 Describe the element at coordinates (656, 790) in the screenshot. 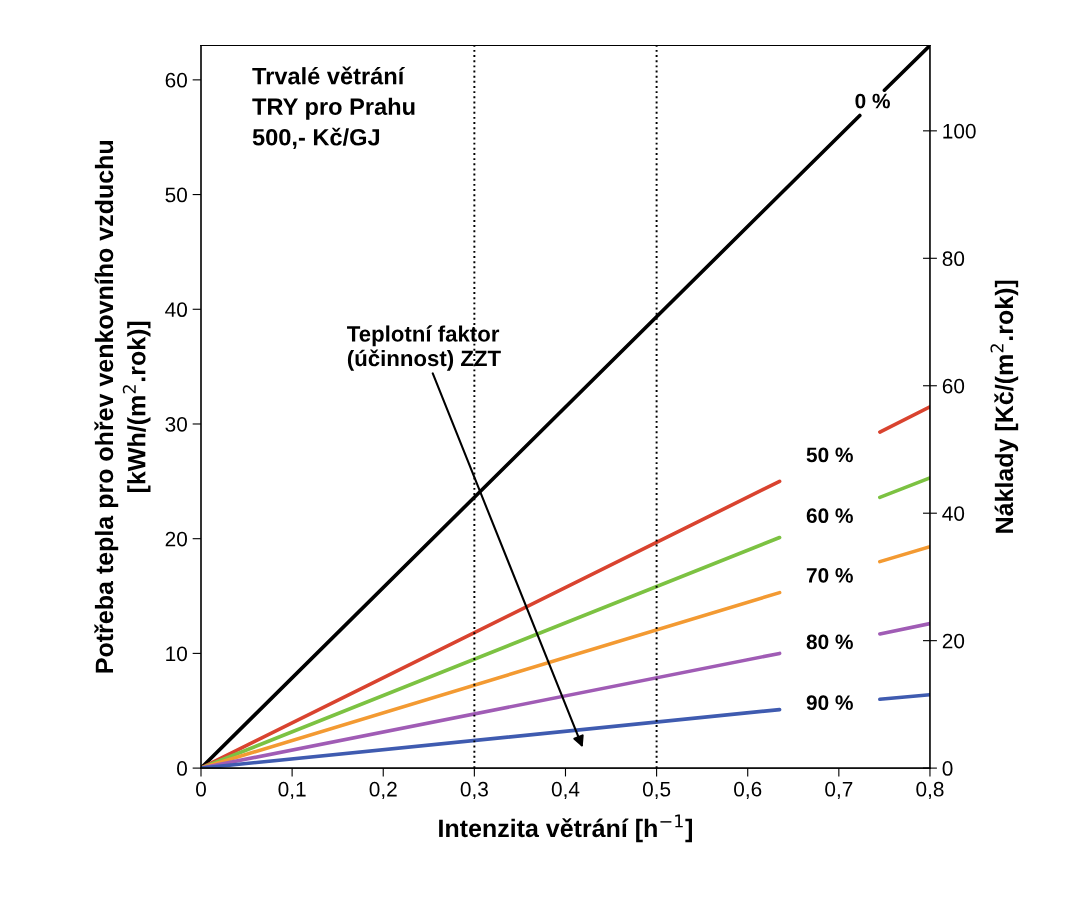

I see `x-tick-label: 0,5` at that location.